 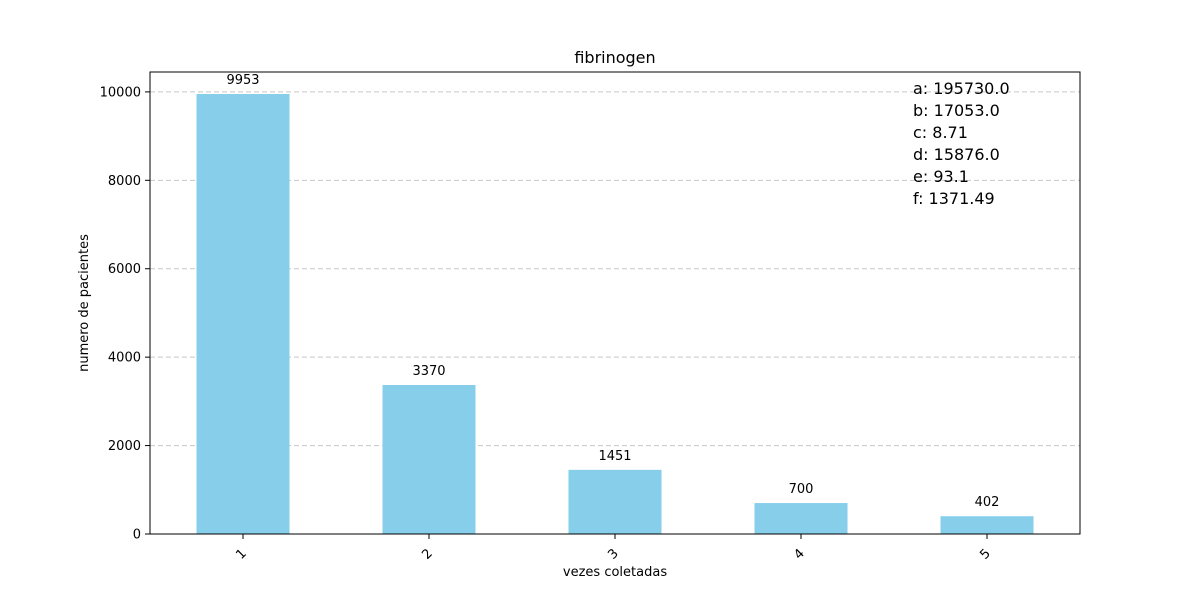 What do you see at coordinates (124, 446) in the screenshot?
I see `y-tick-label: 2000` at bounding box center [124, 446].